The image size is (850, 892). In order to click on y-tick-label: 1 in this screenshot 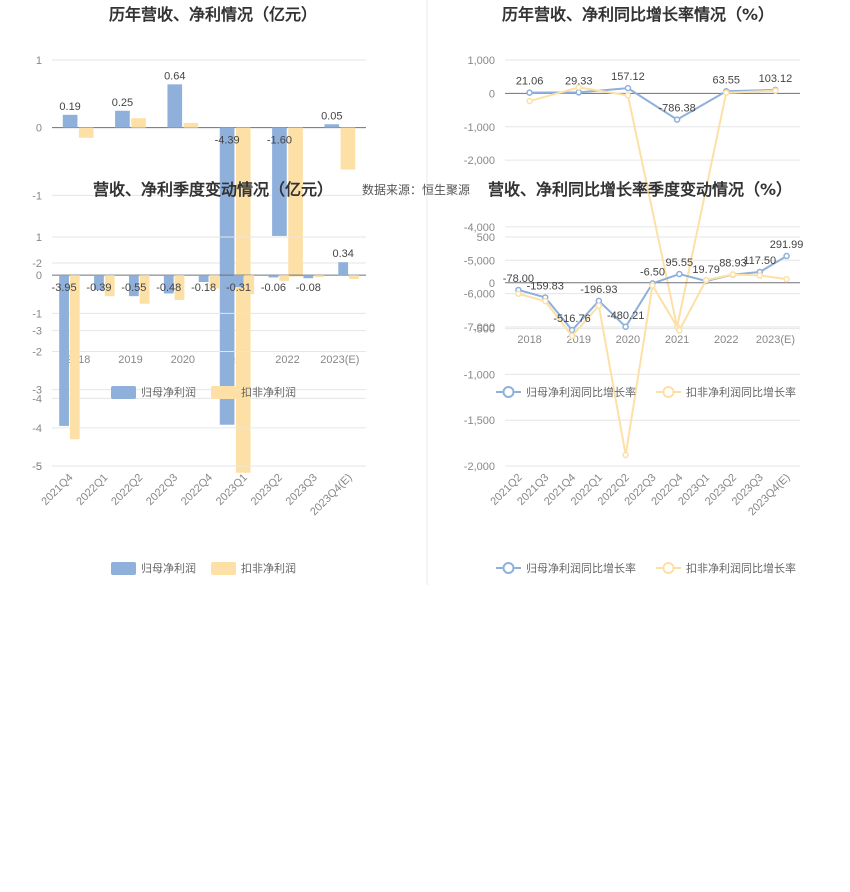, I will do `click(39, 238)`.